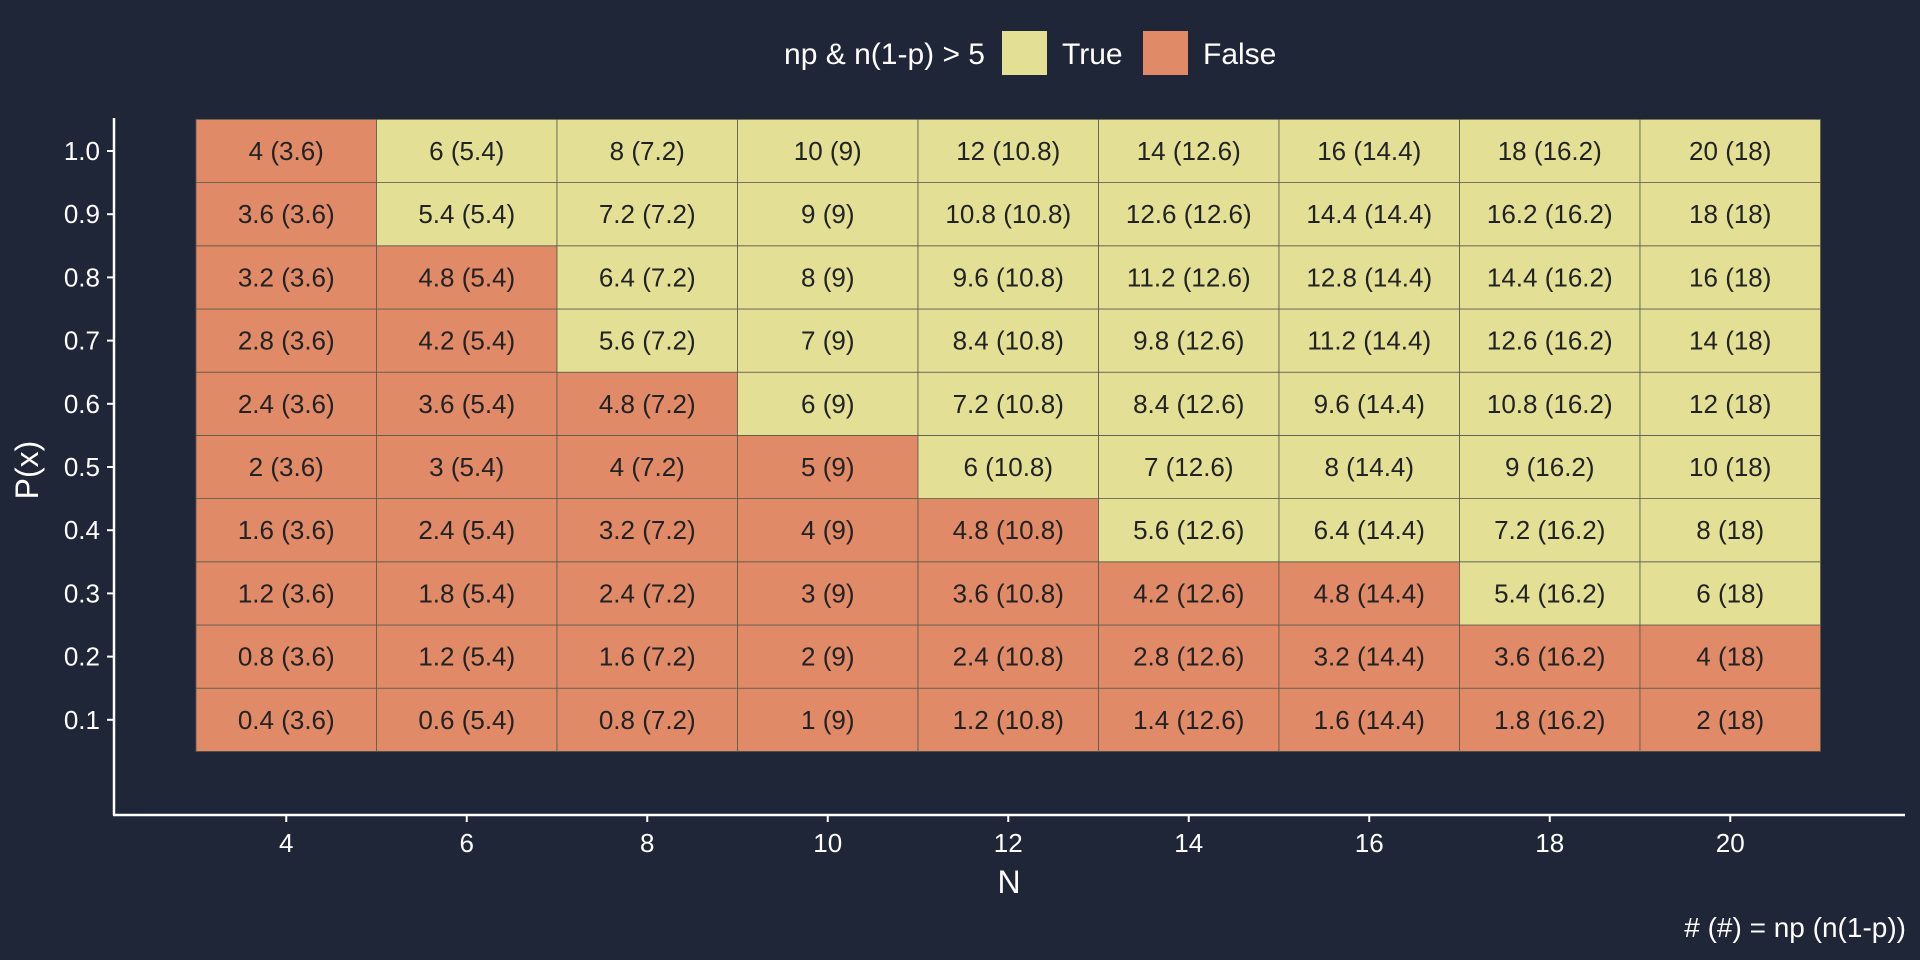 Image resolution: width=1920 pixels, height=960 pixels. What do you see at coordinates (1008, 593) in the screenshot?
I see `cell-label: 3.6 (10.8)` at bounding box center [1008, 593].